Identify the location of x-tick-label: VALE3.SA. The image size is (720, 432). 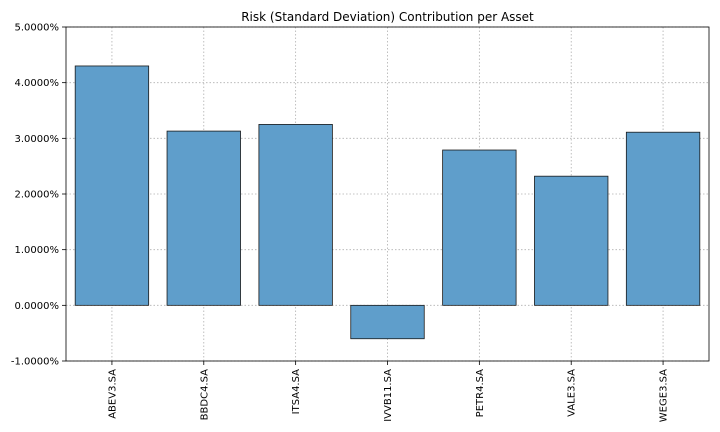
(572, 393).